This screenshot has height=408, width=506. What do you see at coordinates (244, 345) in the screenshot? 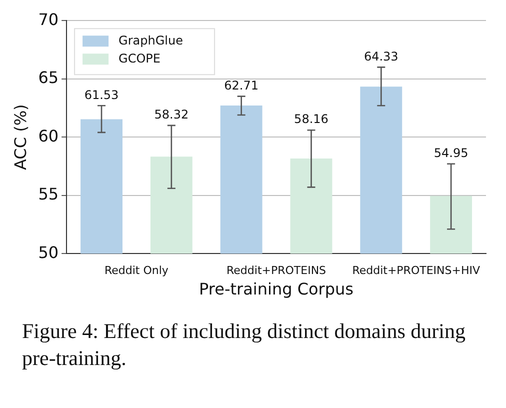
I see `caption: Figure 4: Effect of including distinct domains during pre-training.` at bounding box center [244, 345].